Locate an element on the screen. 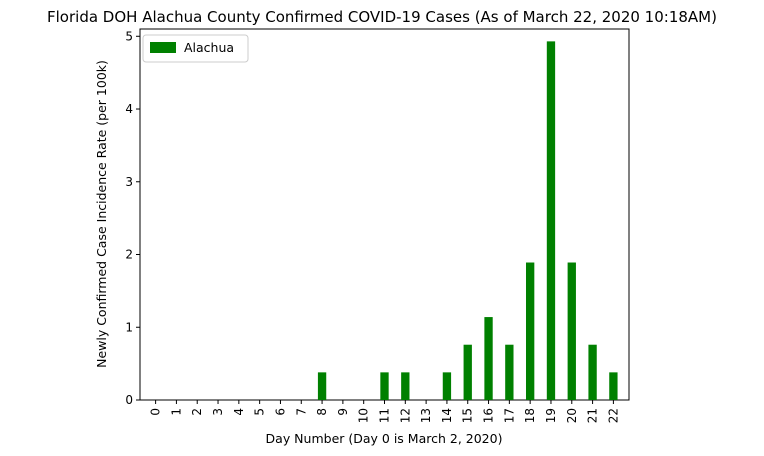 The width and height of the screenshot is (764, 456). x-tick-label: 16 is located at coordinates (489, 415).